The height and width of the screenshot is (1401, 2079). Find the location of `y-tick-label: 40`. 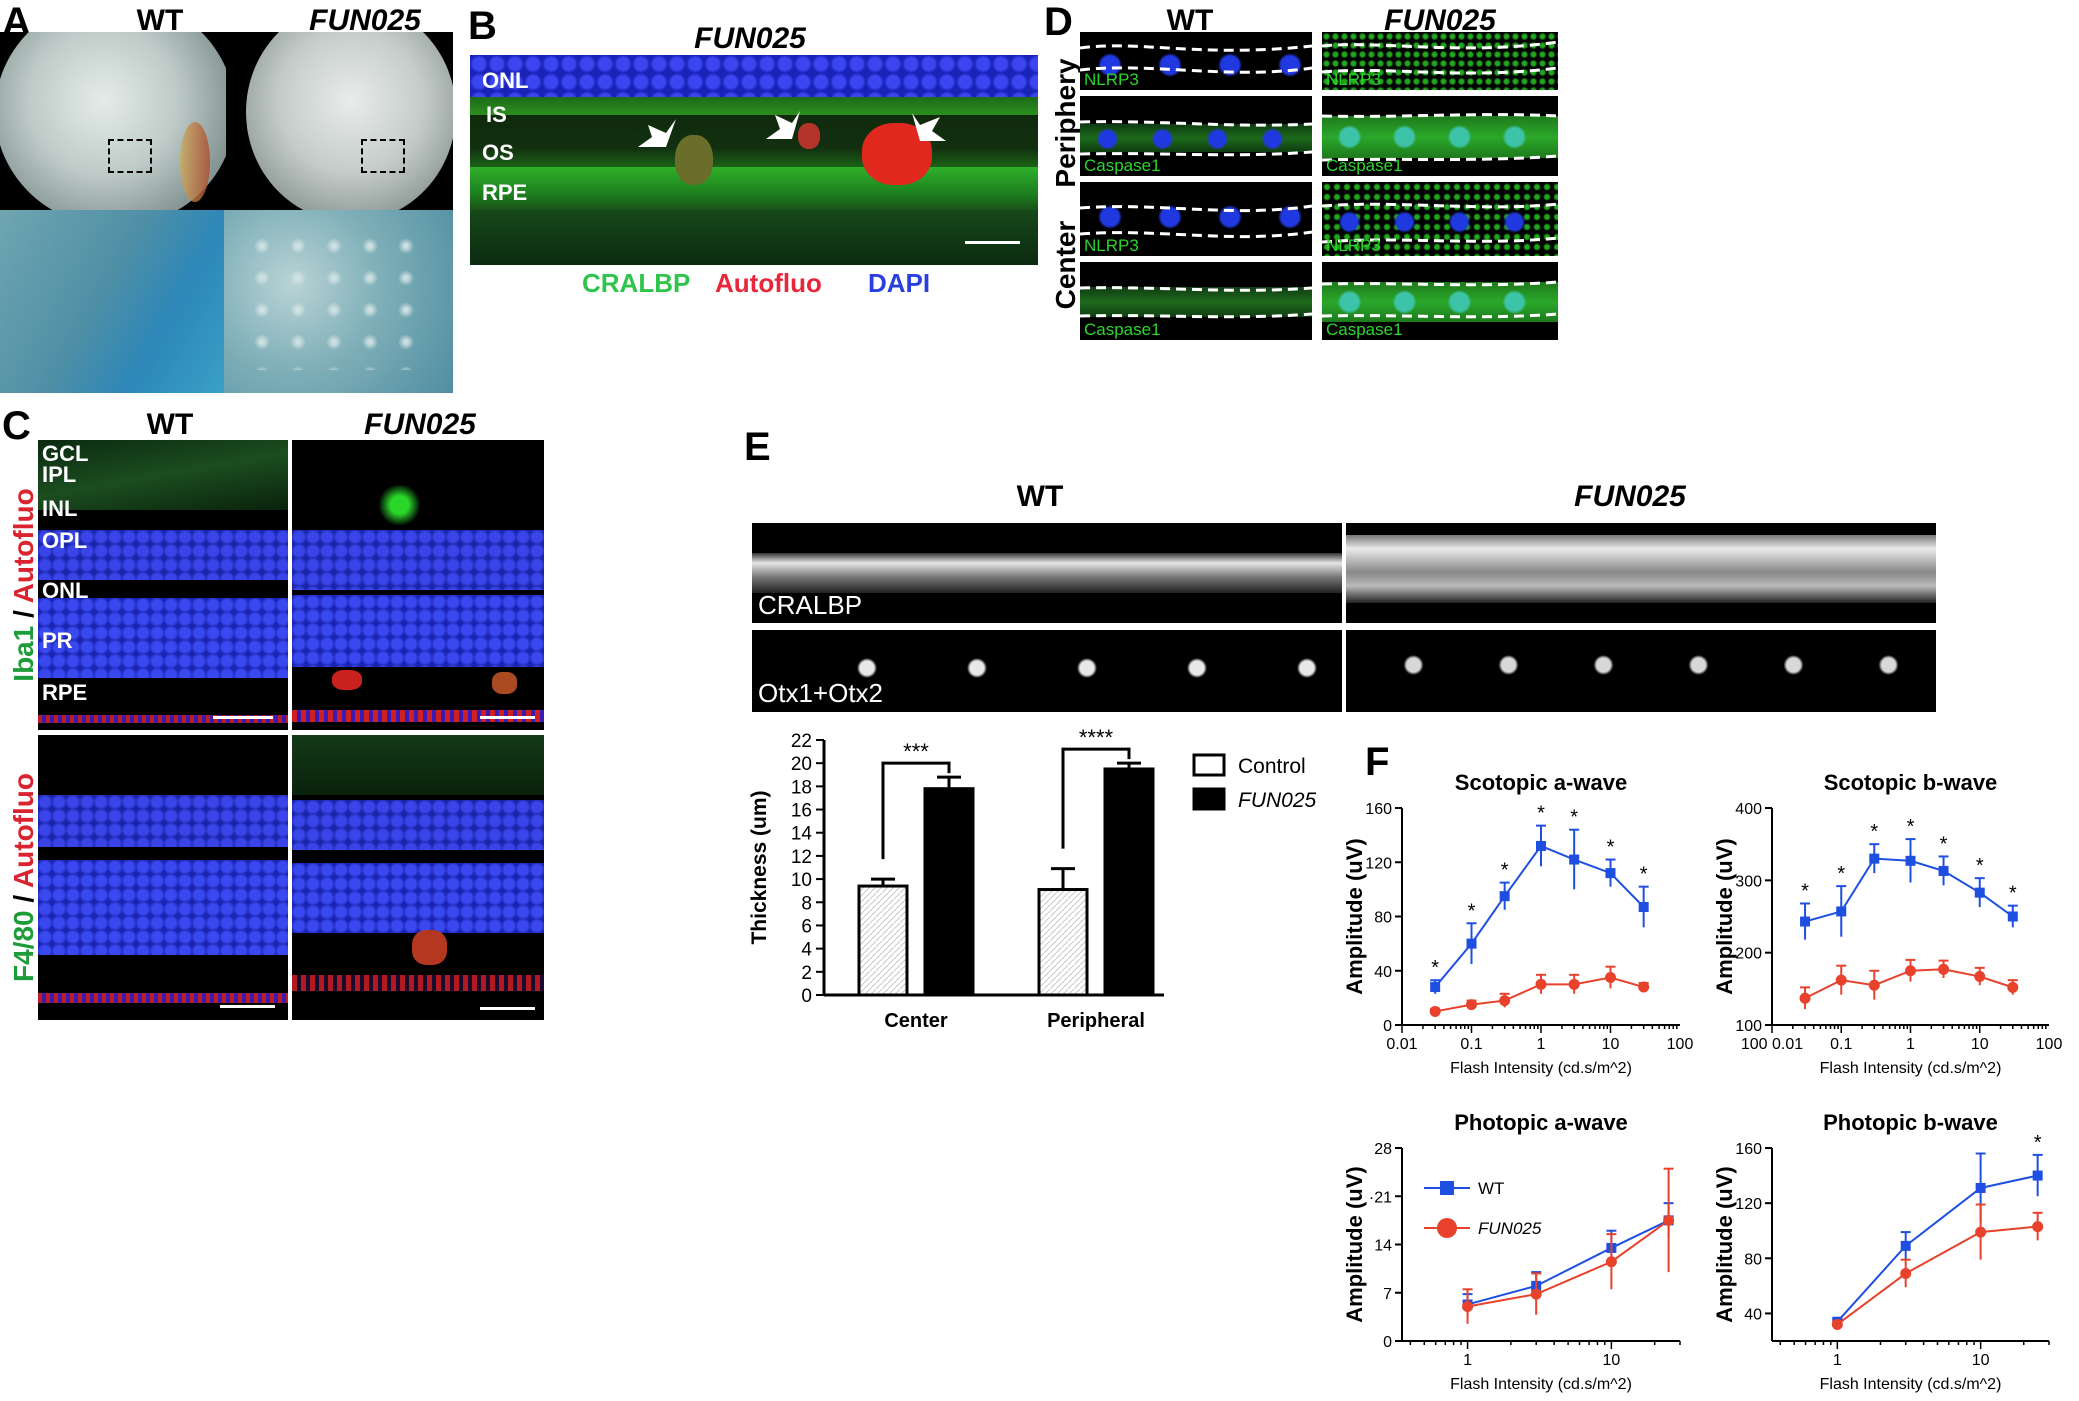

y-tick-label: 40 is located at coordinates (1753, 1314).